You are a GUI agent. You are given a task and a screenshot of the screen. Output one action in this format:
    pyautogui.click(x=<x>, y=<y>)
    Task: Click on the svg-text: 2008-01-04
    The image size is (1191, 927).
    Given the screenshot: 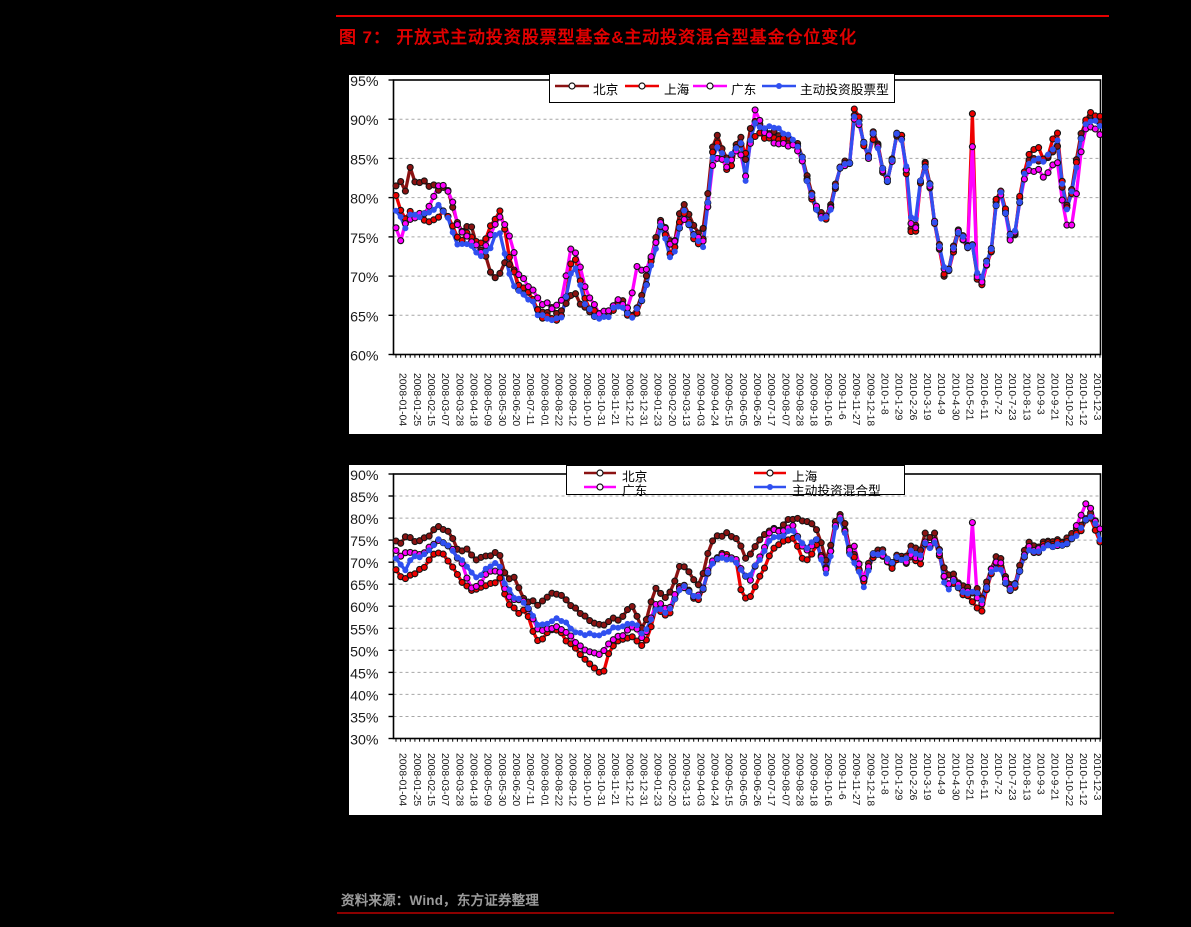 What is the action you would take?
    pyautogui.click(x=402, y=779)
    